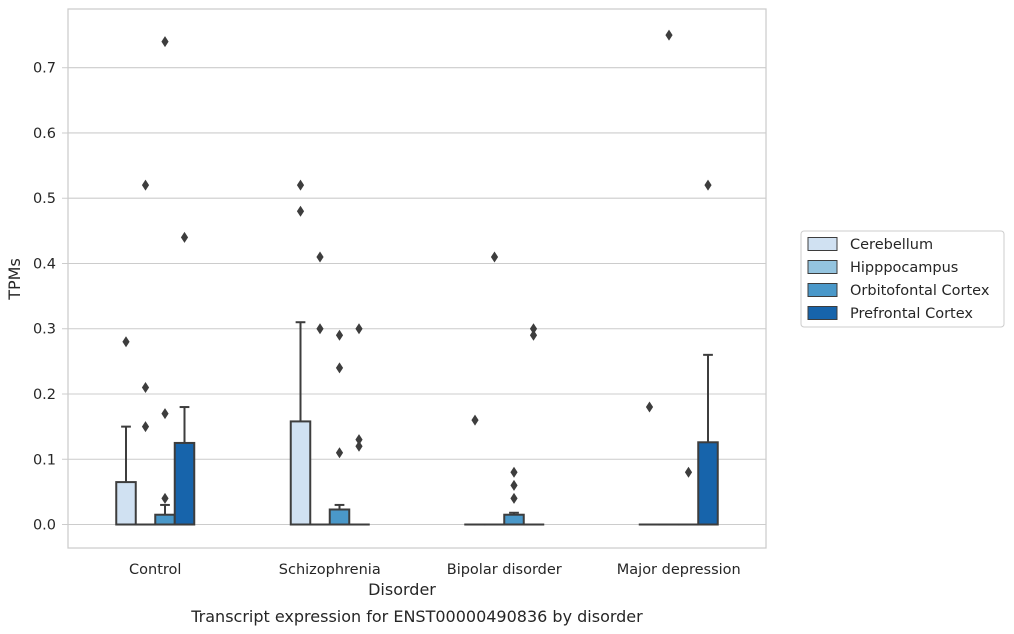 The width and height of the screenshot is (1014, 634). I want to click on y-tick-label: 0.2, so click(44, 395).